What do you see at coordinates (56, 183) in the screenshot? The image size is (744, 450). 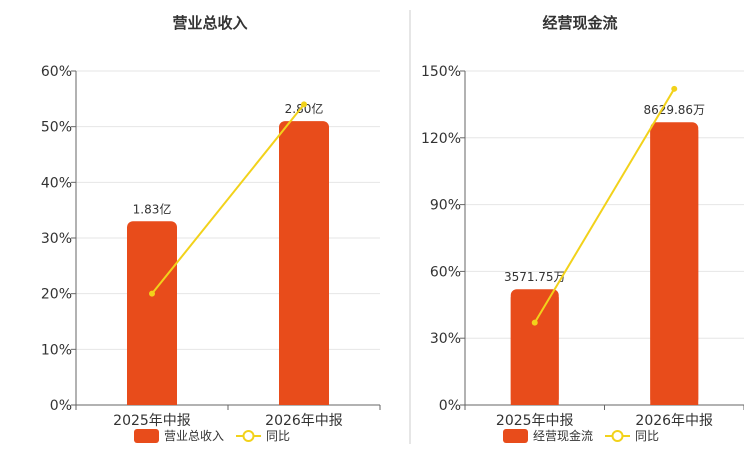 I see `y-tick-label: 40%` at bounding box center [56, 183].